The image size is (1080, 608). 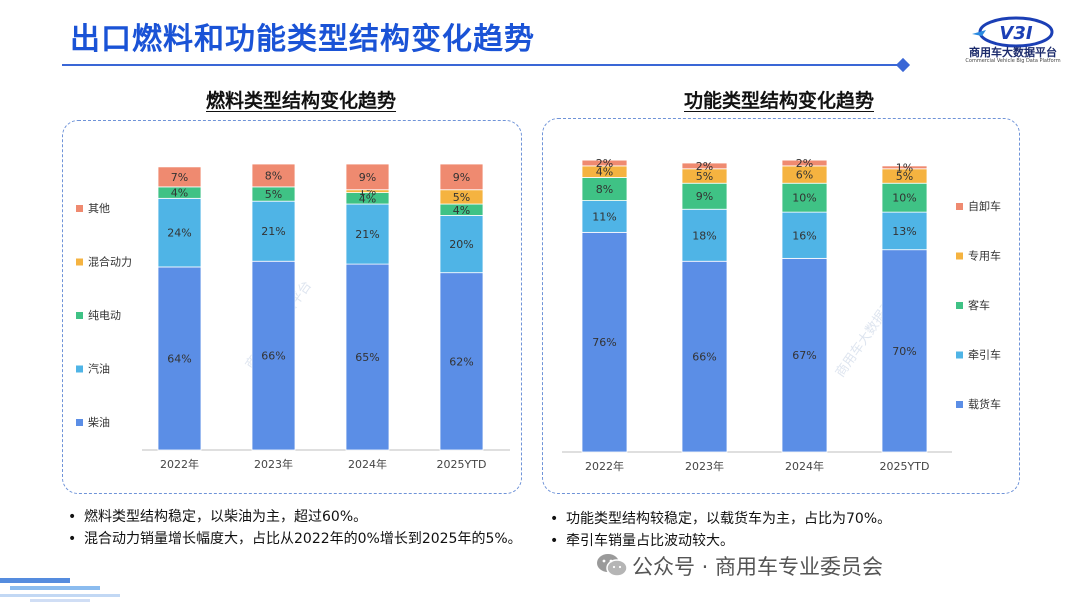 I want to click on fuel-note-1: 燃料类型结构稳定，以柴油为主，超过60%。, so click(x=296, y=517).